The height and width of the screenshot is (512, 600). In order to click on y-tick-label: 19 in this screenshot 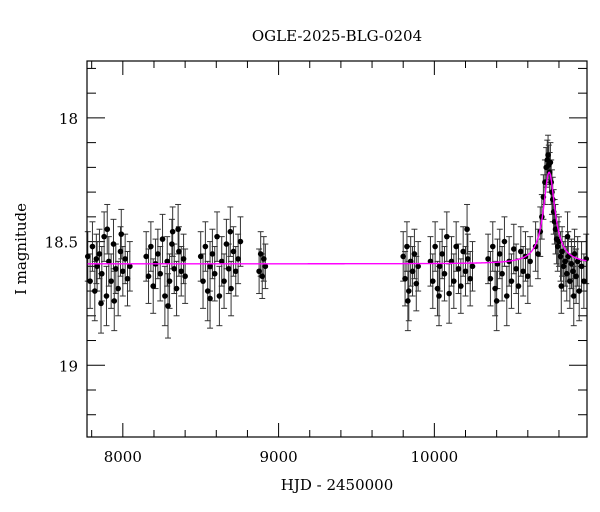, I will do `click(68, 366)`.